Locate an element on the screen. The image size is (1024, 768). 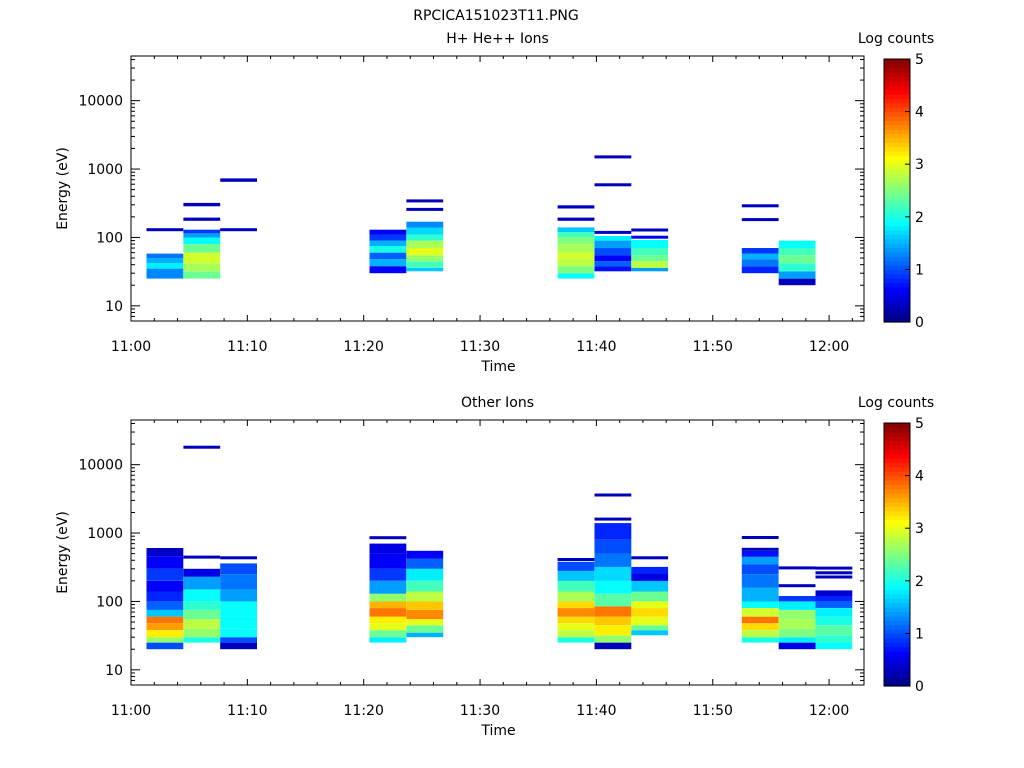
colorbar: 0 1 2 3 4 5 Log counts is located at coordinates (896, 545).